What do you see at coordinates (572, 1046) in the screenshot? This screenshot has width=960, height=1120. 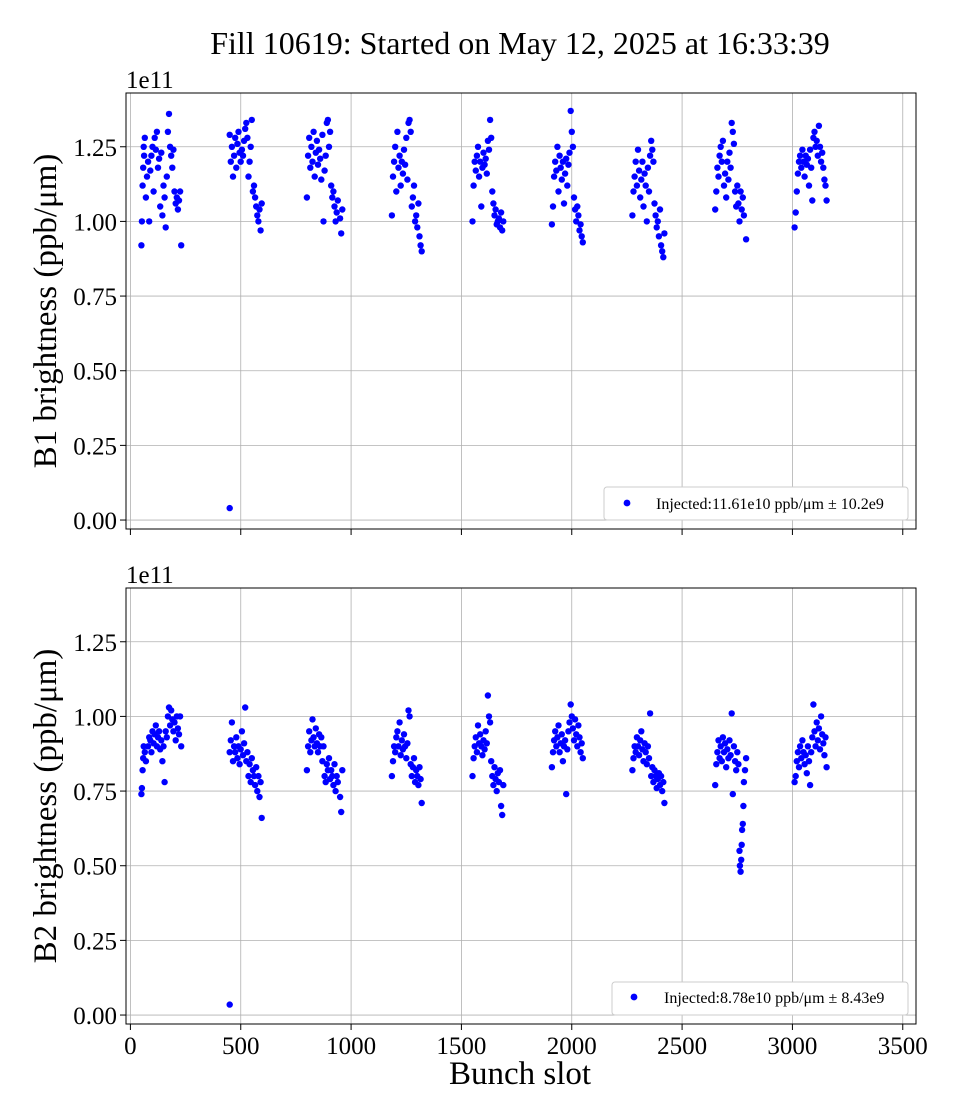 I see `b2-x-tick-label: 2000` at bounding box center [572, 1046].